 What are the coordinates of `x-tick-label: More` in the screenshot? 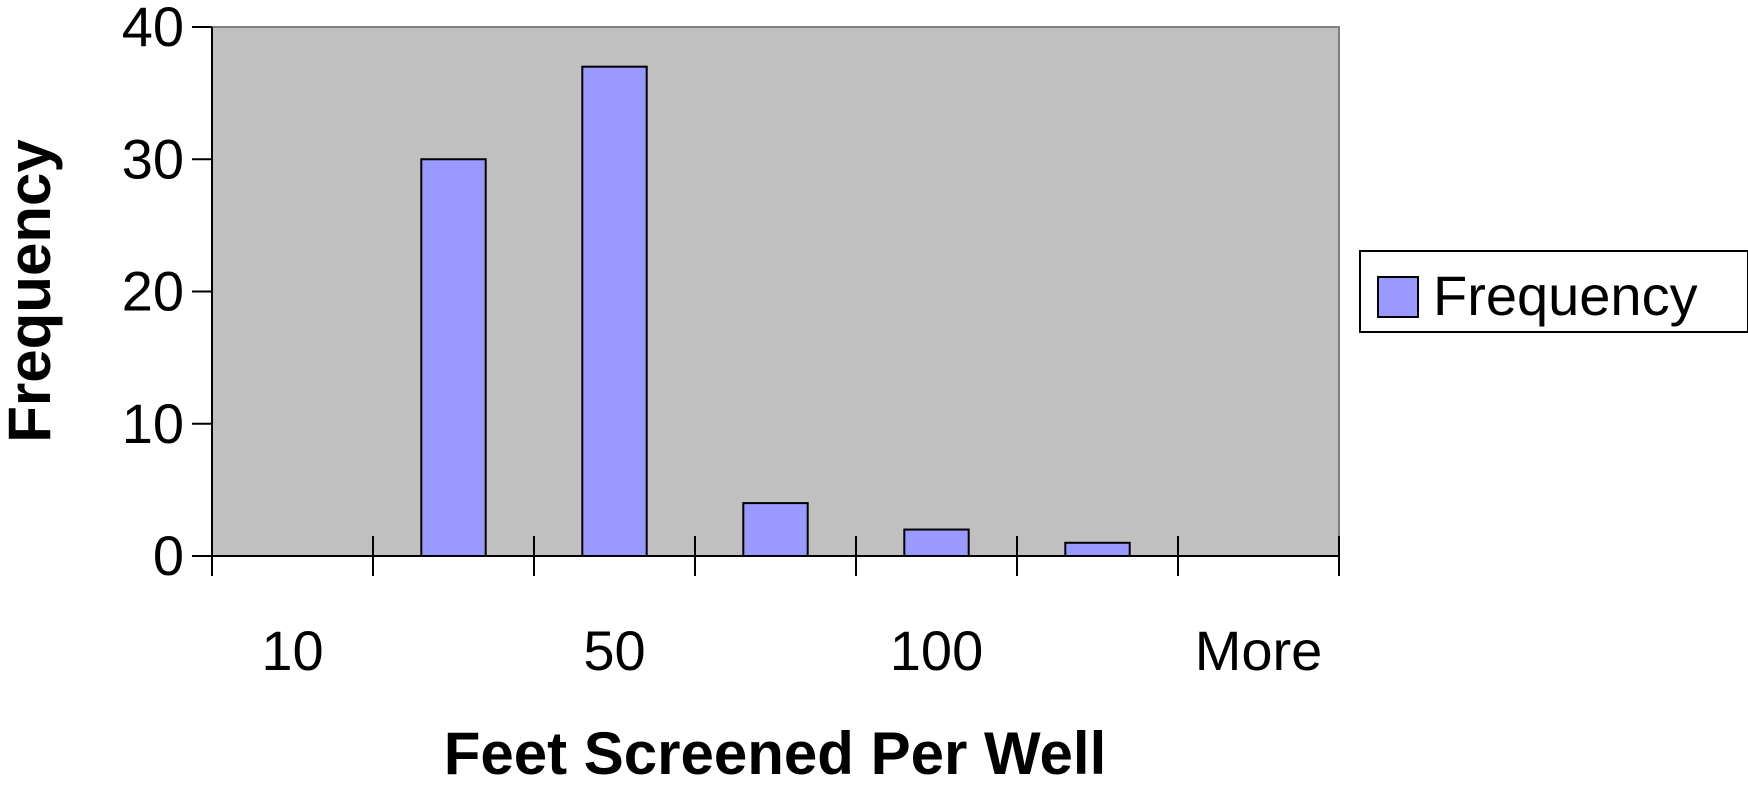 It's located at (1259, 650).